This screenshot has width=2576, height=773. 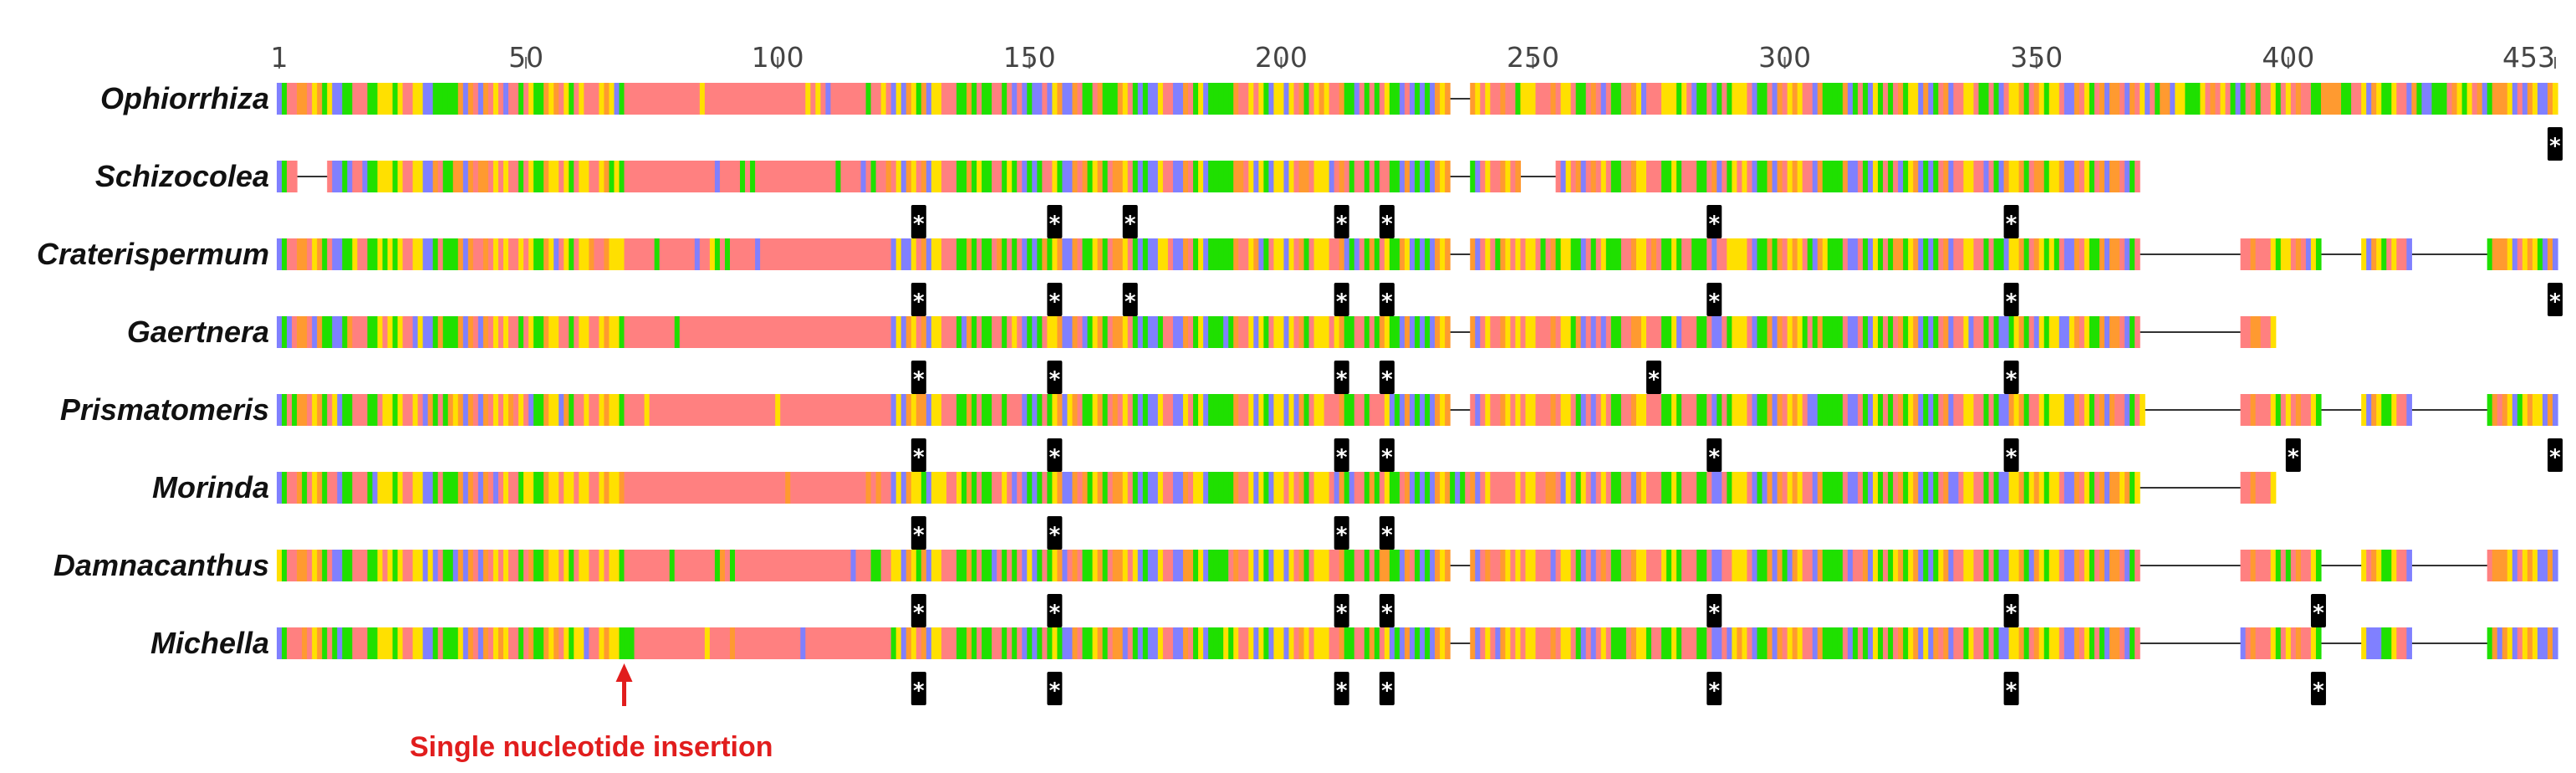 What do you see at coordinates (1805, 643) in the screenshot?
I see `sequence-block` at bounding box center [1805, 643].